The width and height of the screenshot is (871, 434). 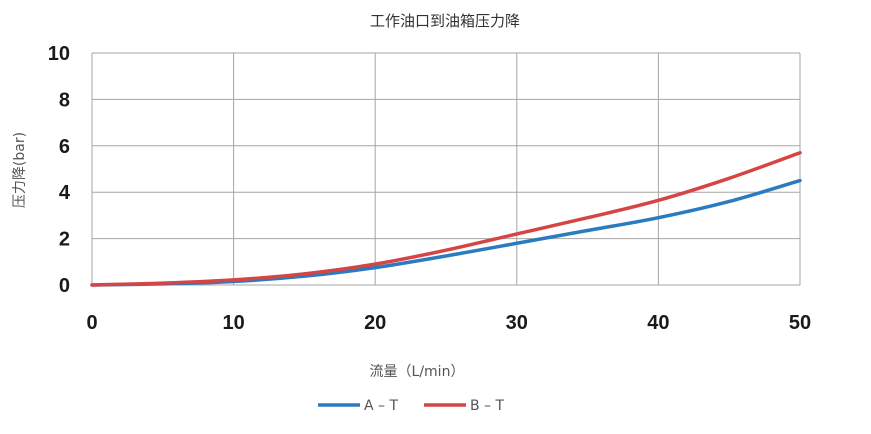 I want to click on y-tick-label: 6, so click(x=64, y=147).